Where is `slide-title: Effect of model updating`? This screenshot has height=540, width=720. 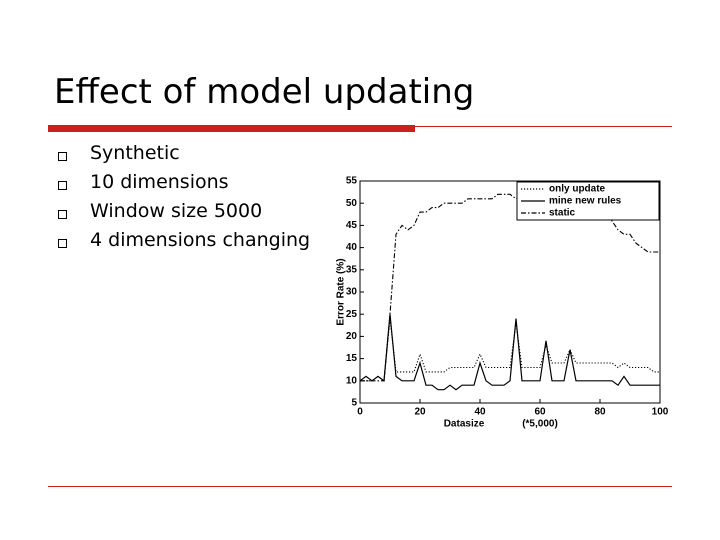 slide-title: Effect of model updating is located at coordinates (264, 92).